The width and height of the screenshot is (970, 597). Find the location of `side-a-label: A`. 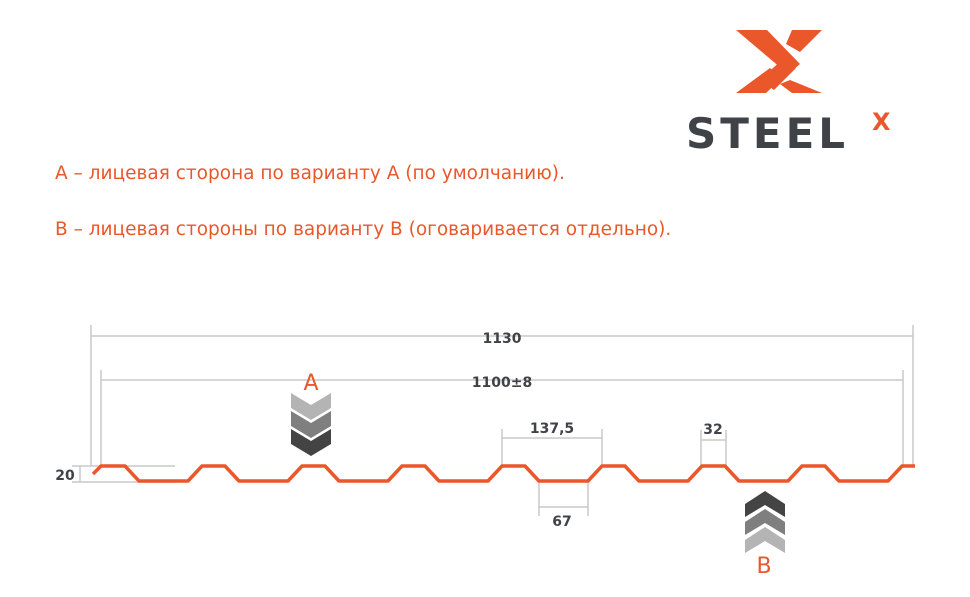

side-a-label: A is located at coordinates (310, 383).